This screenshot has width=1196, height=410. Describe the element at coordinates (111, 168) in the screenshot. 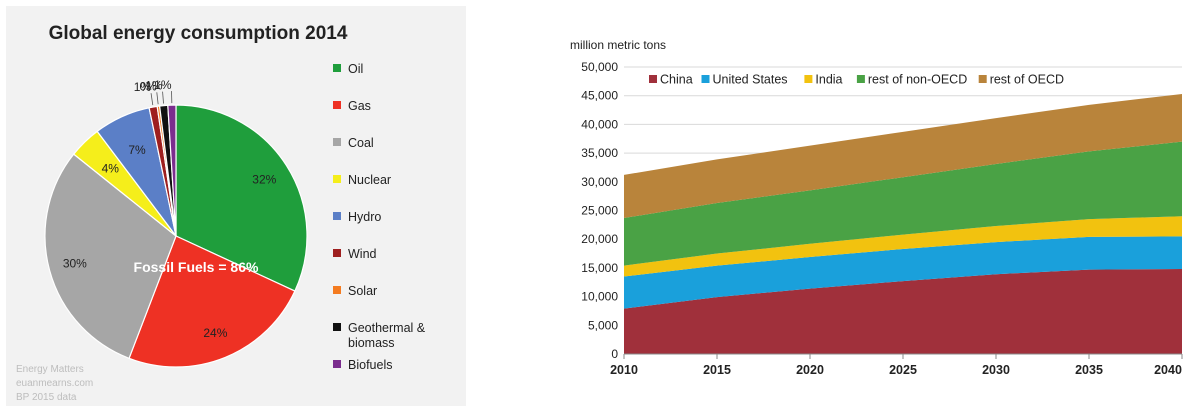

I see `pie-label-nuclear: 4%` at that location.